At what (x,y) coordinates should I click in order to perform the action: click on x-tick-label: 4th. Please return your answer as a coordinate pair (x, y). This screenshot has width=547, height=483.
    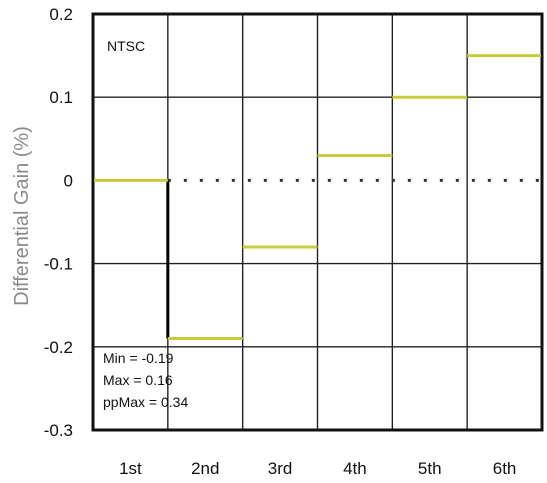
    Looking at the image, I should click on (355, 468).